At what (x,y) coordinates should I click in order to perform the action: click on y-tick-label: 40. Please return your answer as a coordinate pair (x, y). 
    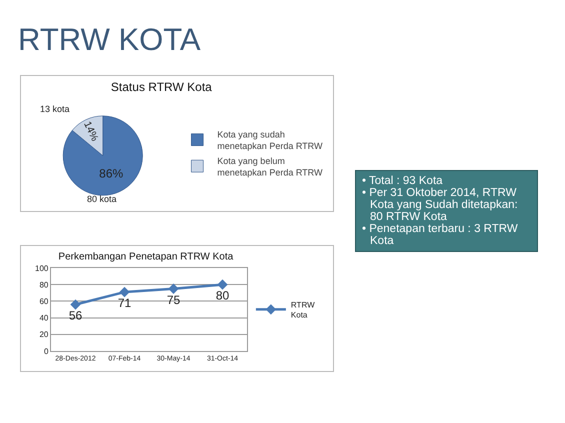
    Looking at the image, I should click on (44, 318).